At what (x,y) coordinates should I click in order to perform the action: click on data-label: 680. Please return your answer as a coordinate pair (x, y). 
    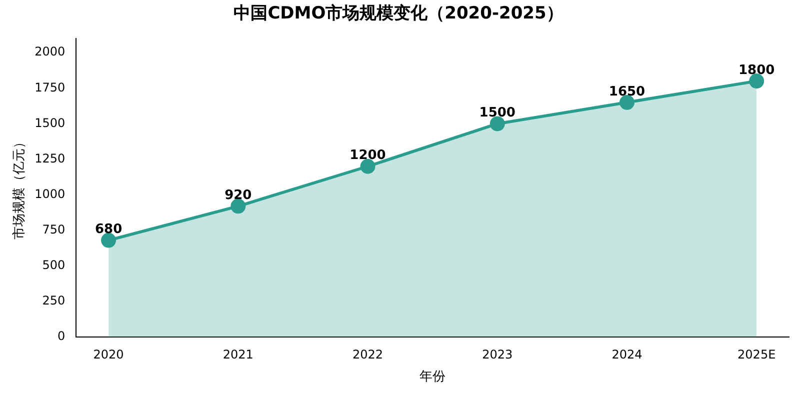
    Looking at the image, I should click on (108, 230).